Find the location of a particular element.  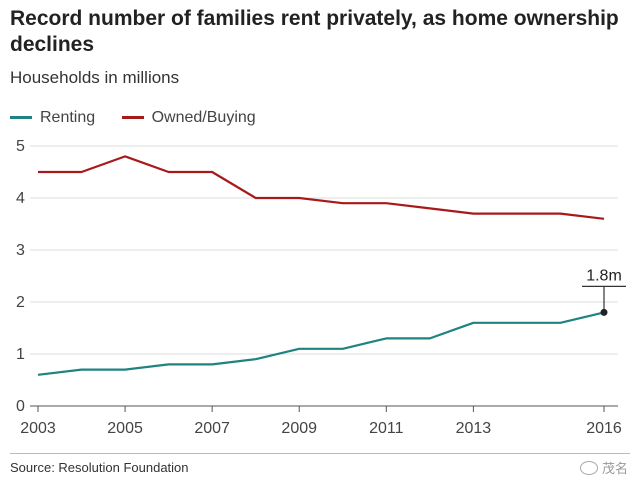

x-tick-label: 2013 is located at coordinates (474, 428).